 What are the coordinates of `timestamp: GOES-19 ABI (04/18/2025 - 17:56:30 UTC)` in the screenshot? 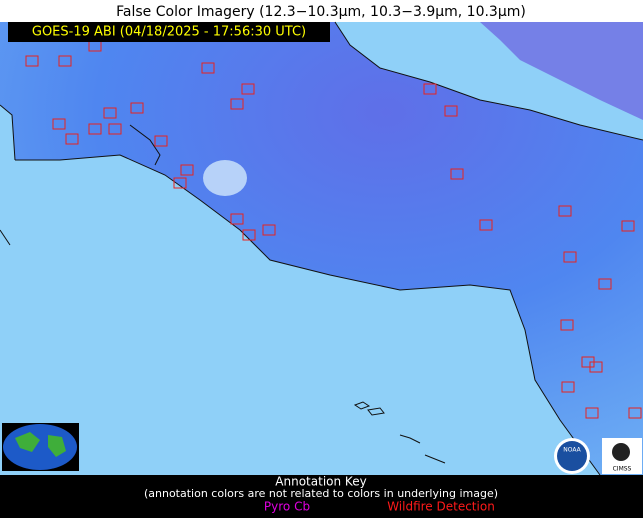 It's located at (169, 32).